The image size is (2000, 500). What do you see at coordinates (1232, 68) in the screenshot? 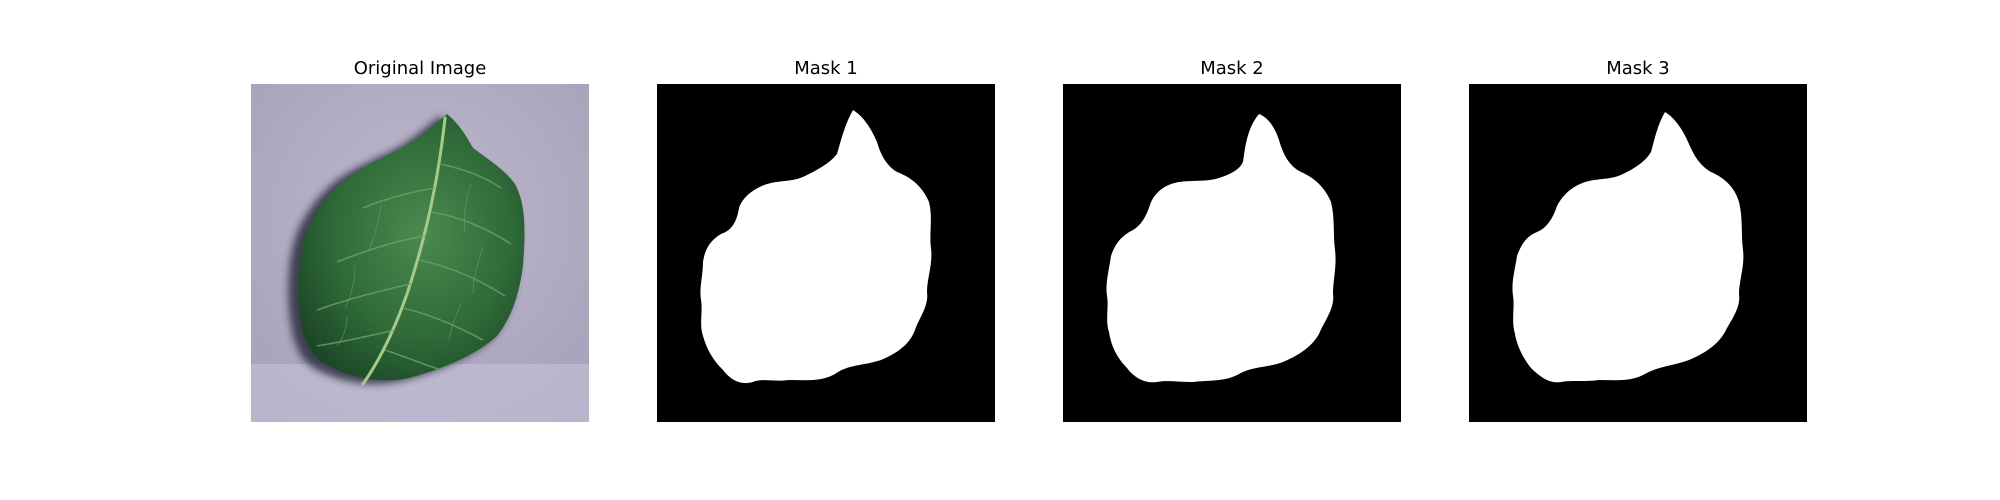
I see `mask-2-title: Mask 2` at bounding box center [1232, 68].